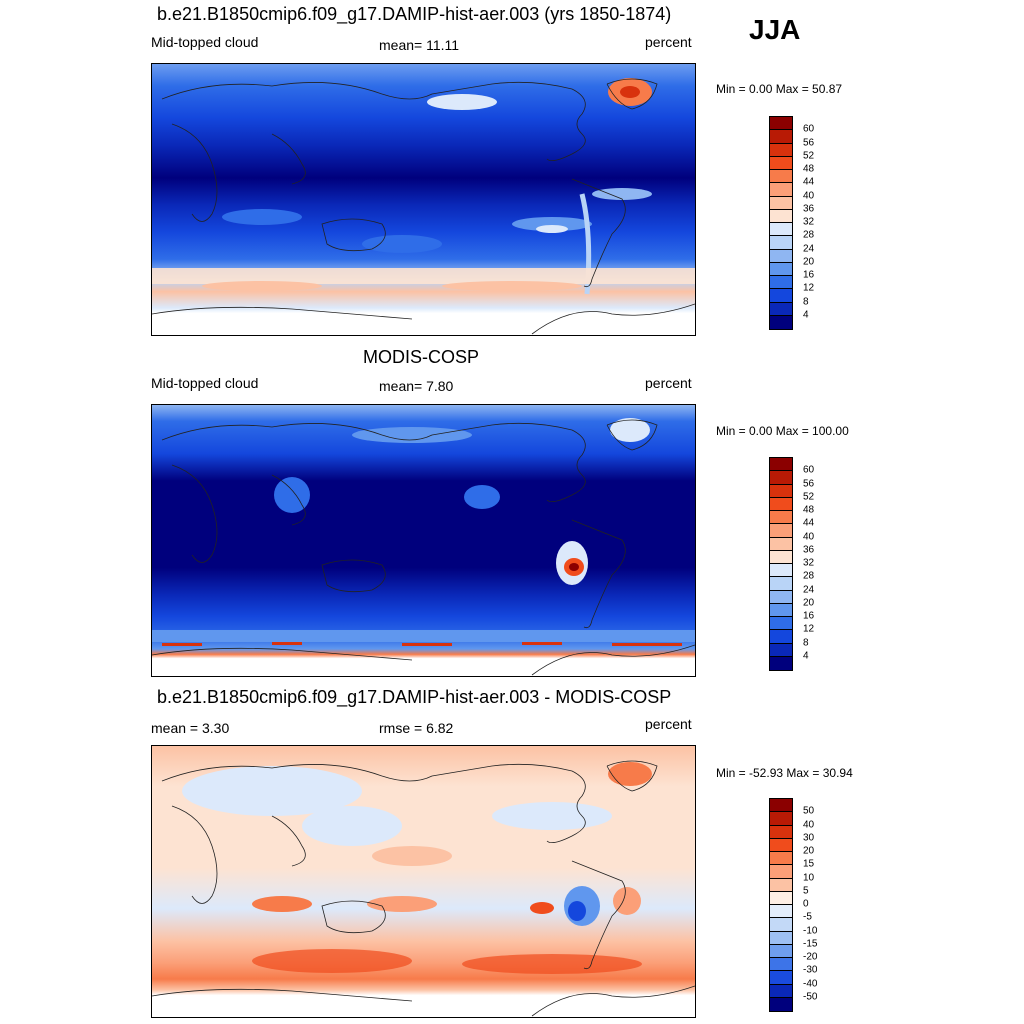 This screenshot has height=1024, width=1024. What do you see at coordinates (423, 540) in the screenshot?
I see `panel-2-map` at bounding box center [423, 540].